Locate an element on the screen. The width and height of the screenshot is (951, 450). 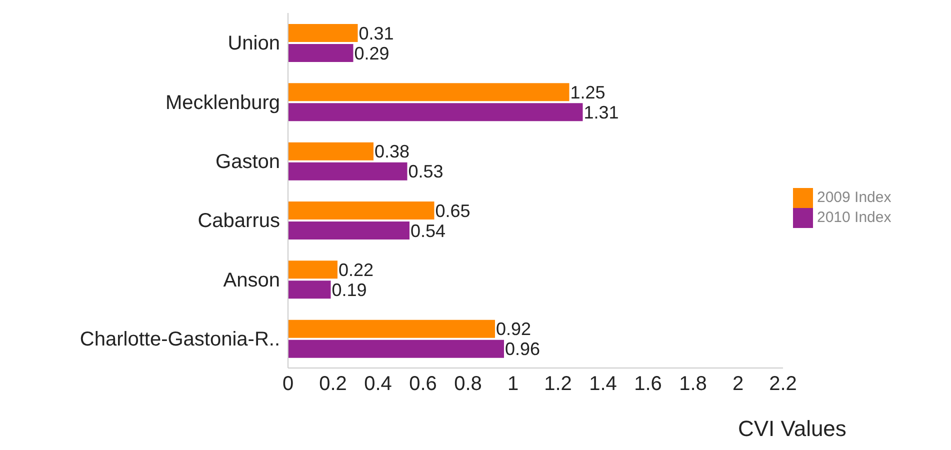
data-label: 0.38 is located at coordinates (392, 152).